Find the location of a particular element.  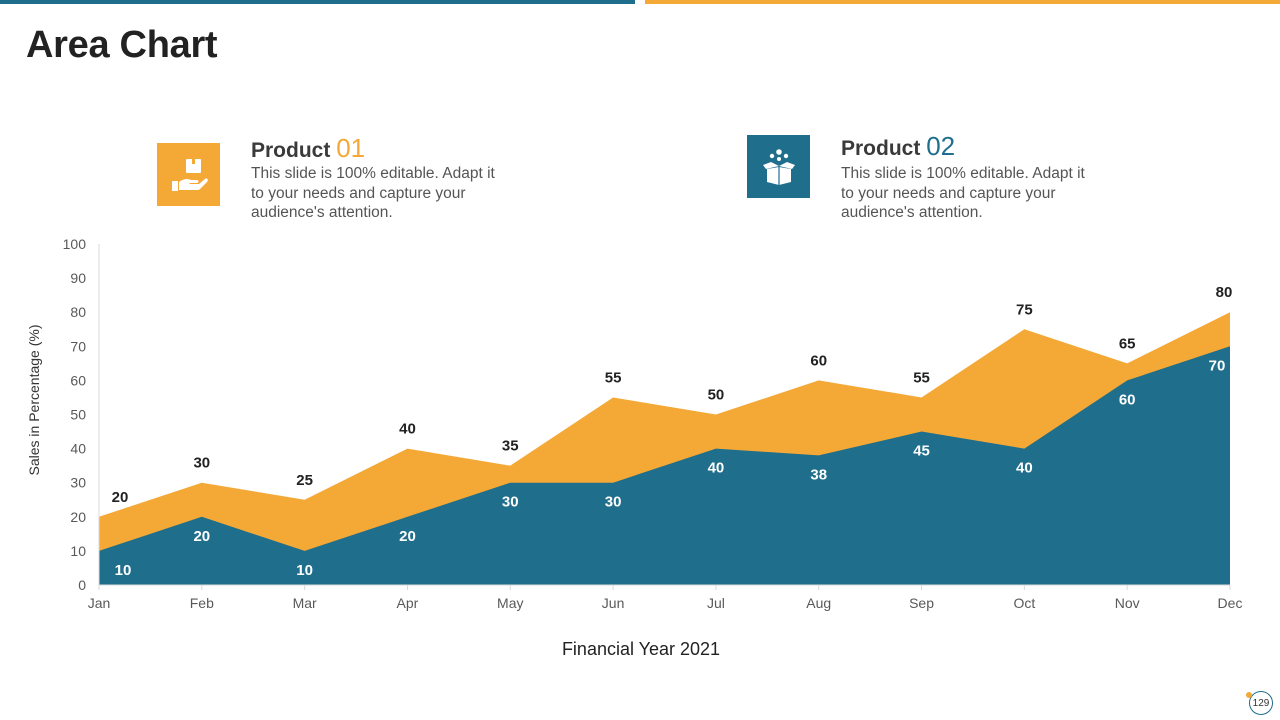

page-title: Area Chart is located at coordinates (122, 45).